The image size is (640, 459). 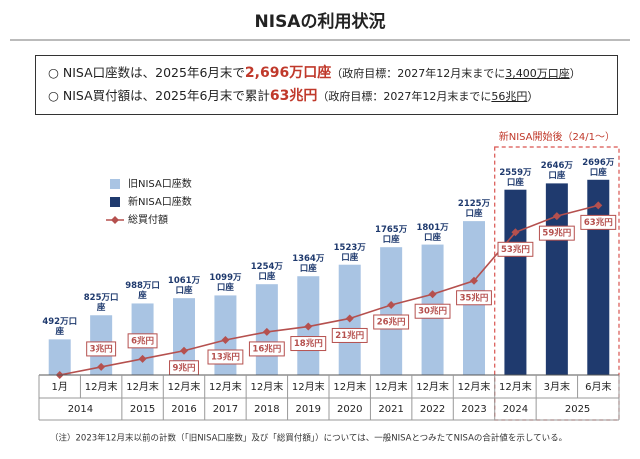 I want to click on value-label-group: 3兆円, so click(x=101, y=349).